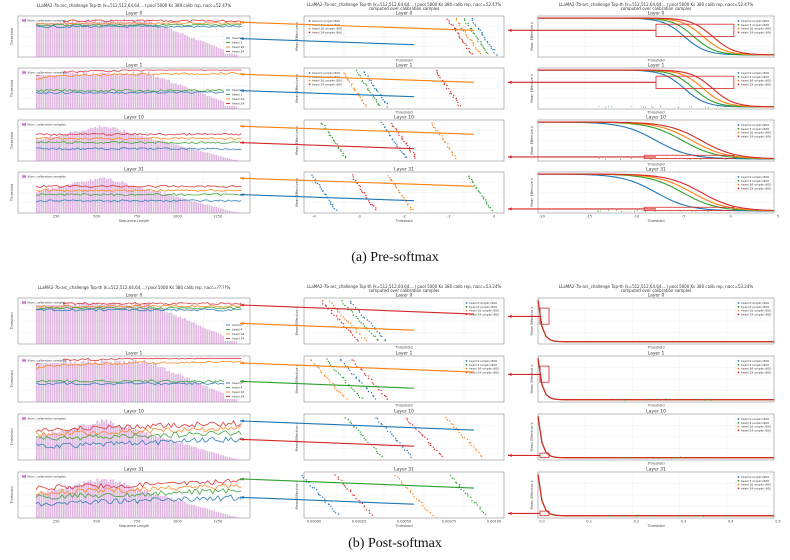  What do you see at coordinates (403, 61) in the screenshot?
I see `mid-x-label: Threshold` at bounding box center [403, 61].